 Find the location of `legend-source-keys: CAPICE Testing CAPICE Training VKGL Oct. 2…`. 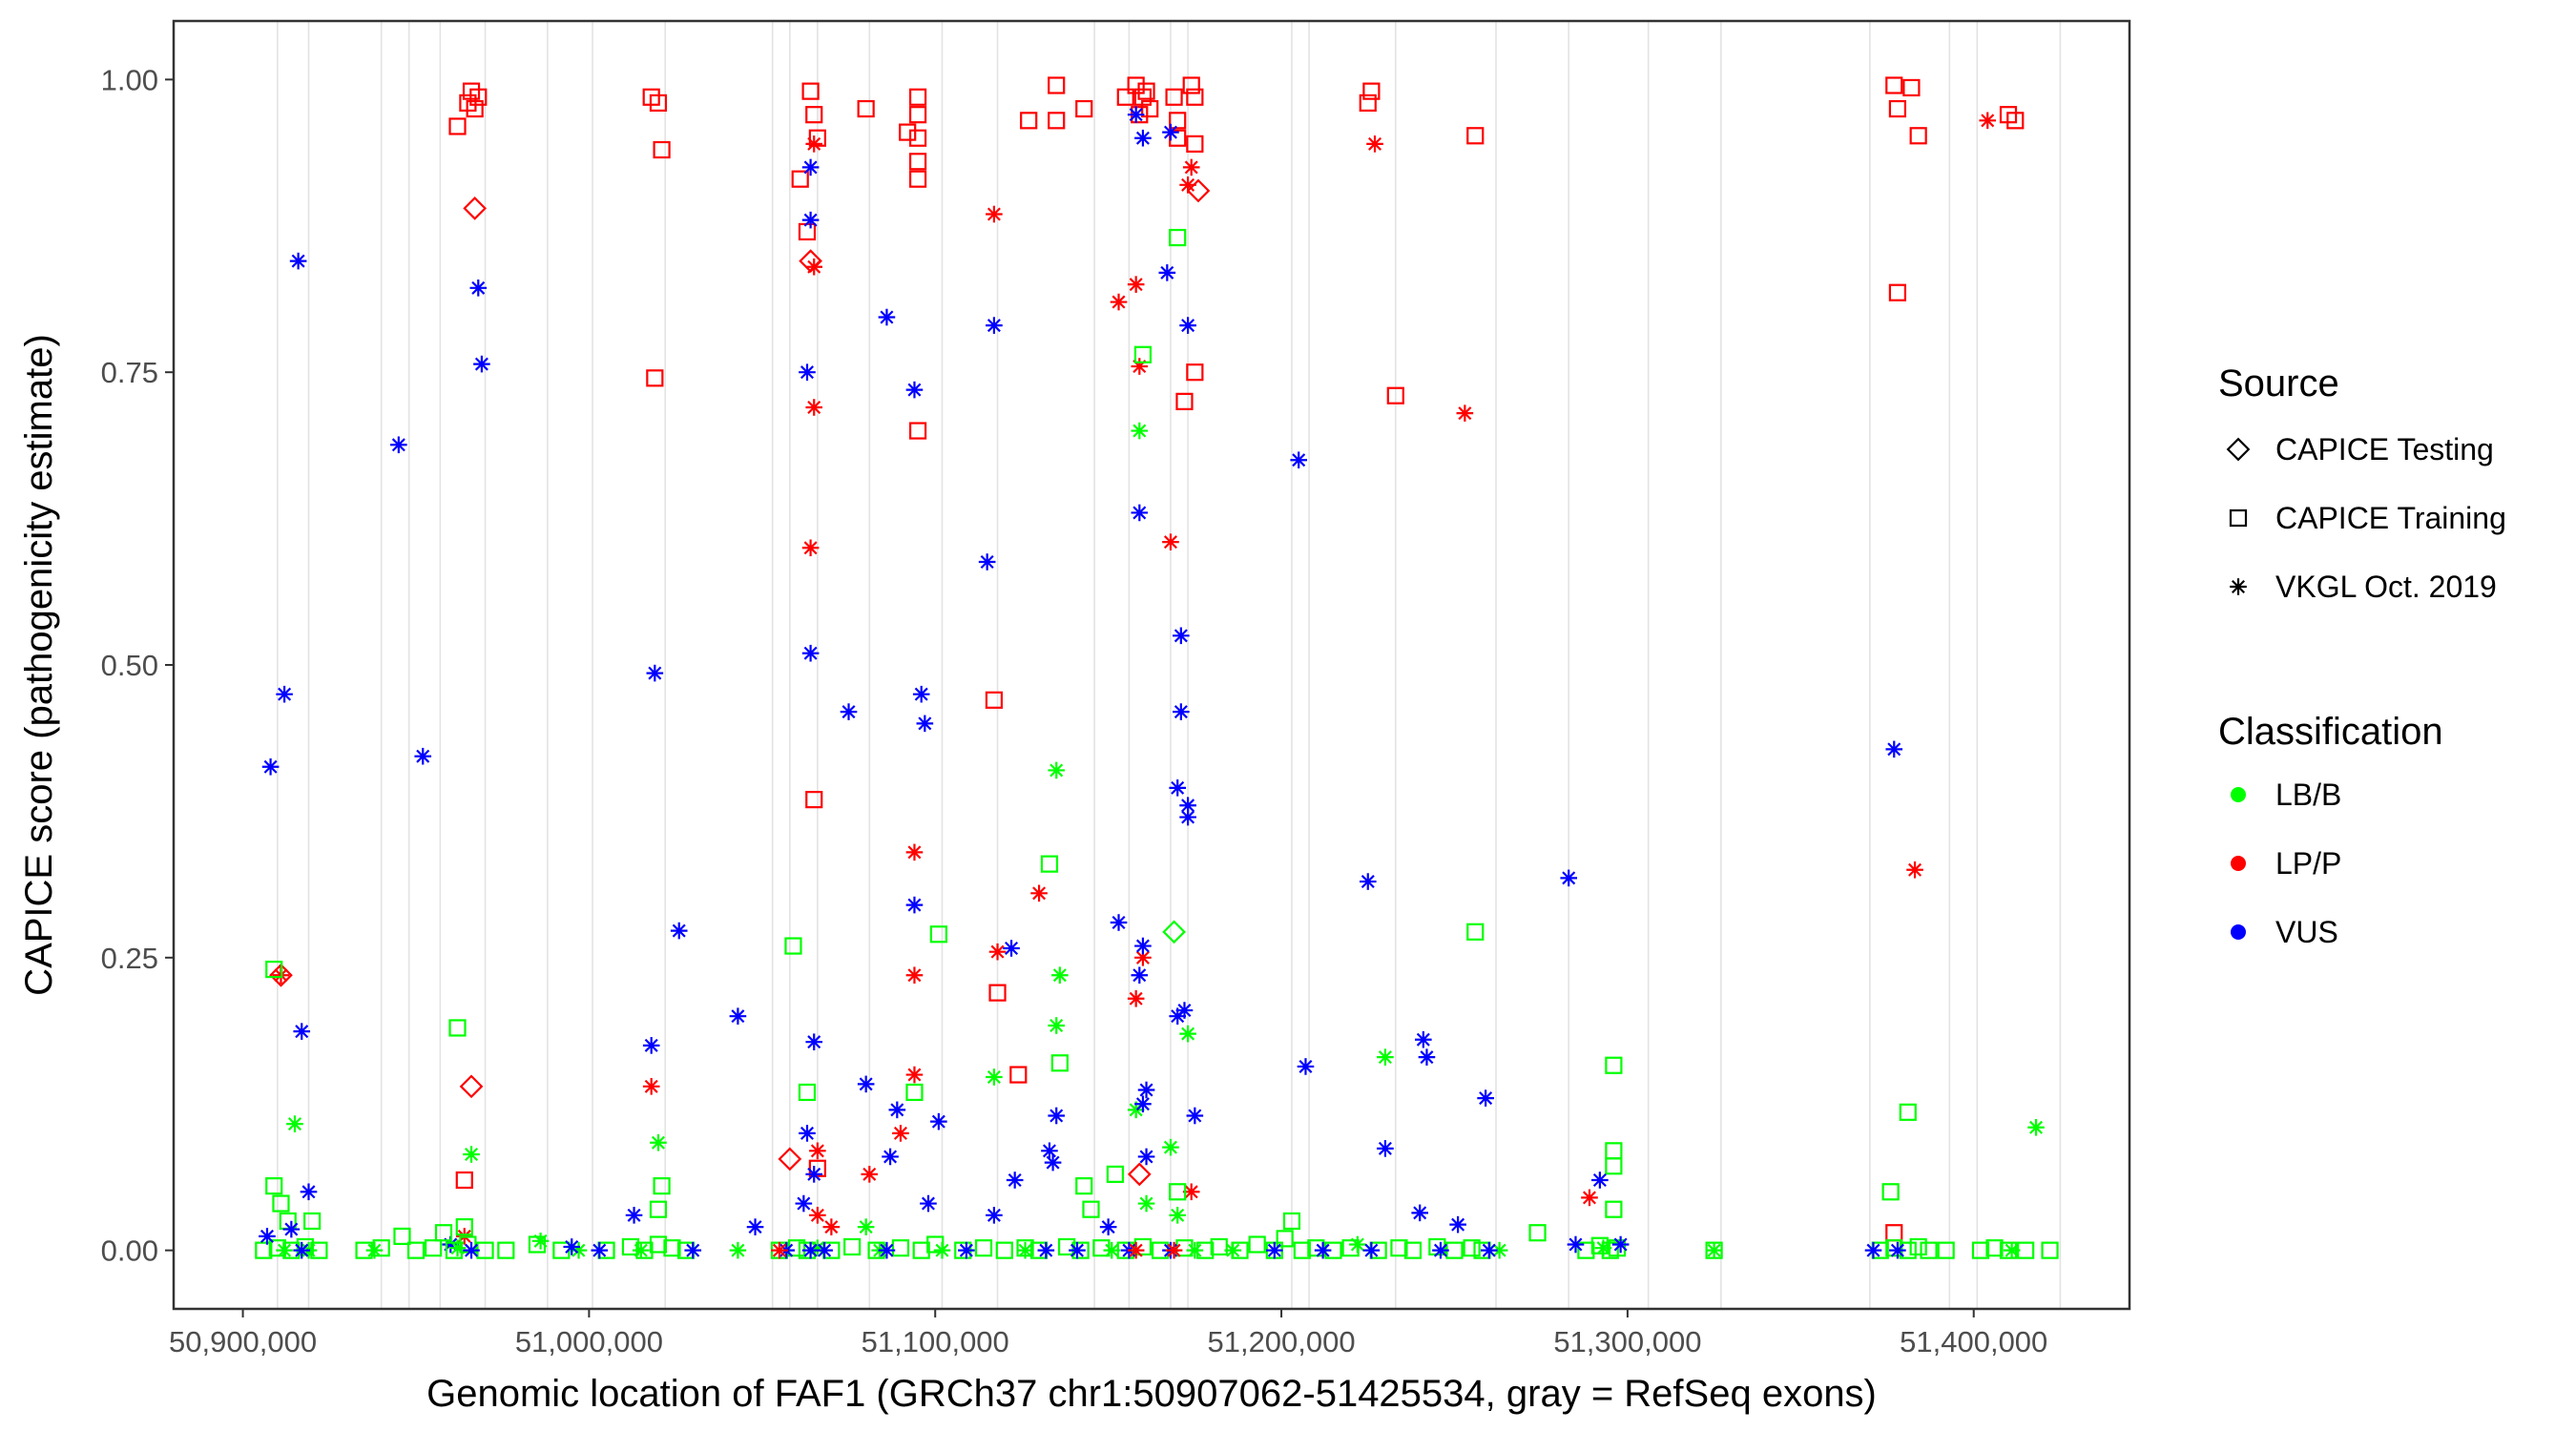

legend-source-keys: CAPICE Testing CAPICE Training VKGL Oct. 2… is located at coordinates (2366, 518).